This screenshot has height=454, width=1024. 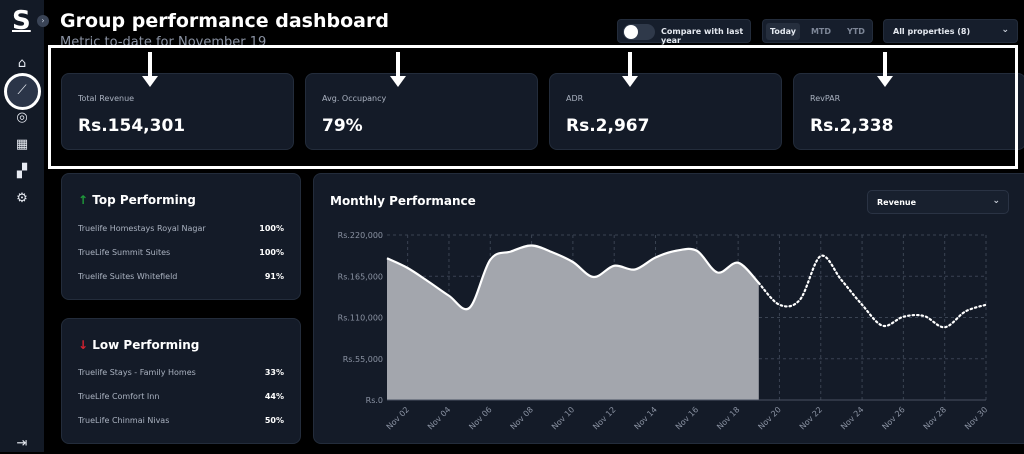 I want to click on period-selector: Today MTD YTD, so click(x=817, y=31).